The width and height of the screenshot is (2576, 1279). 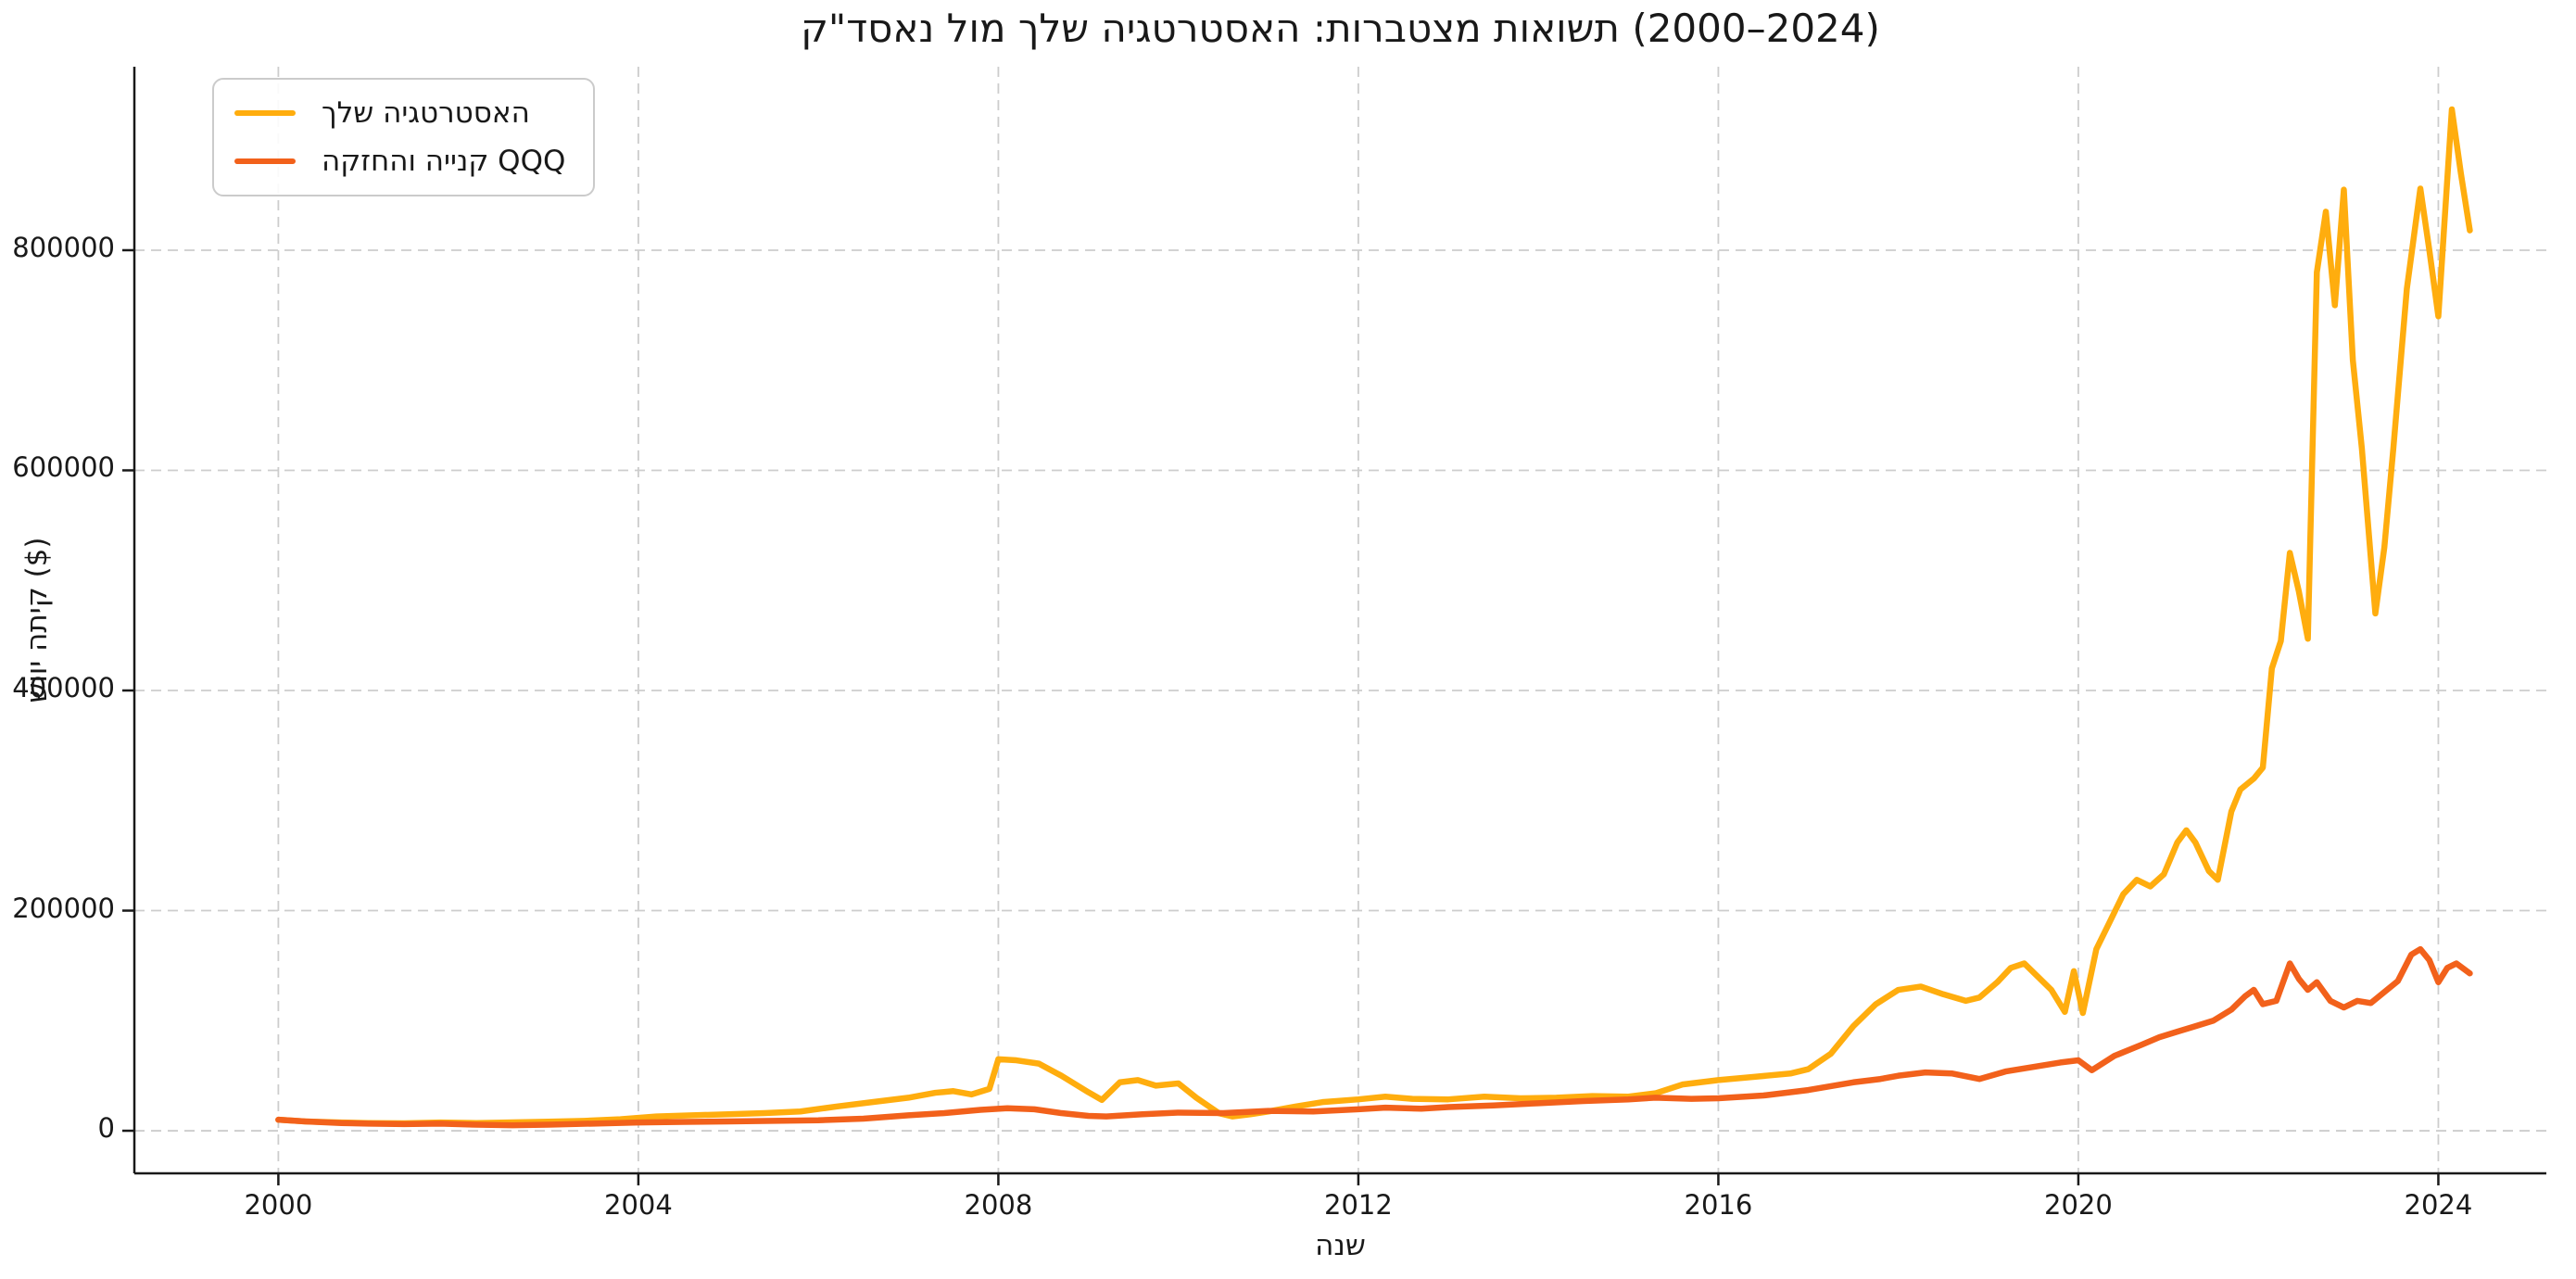 I want to click on y-tick-label: 400000, so click(x=64, y=687).